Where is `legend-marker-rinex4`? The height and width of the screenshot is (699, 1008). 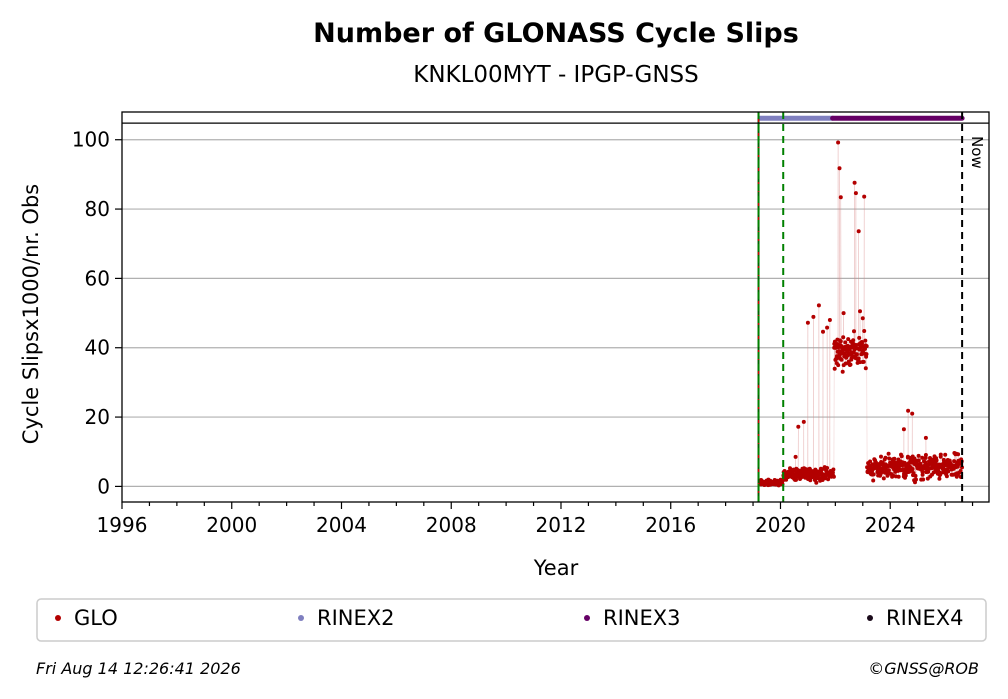
legend-marker-rinex4 is located at coordinates (870, 618).